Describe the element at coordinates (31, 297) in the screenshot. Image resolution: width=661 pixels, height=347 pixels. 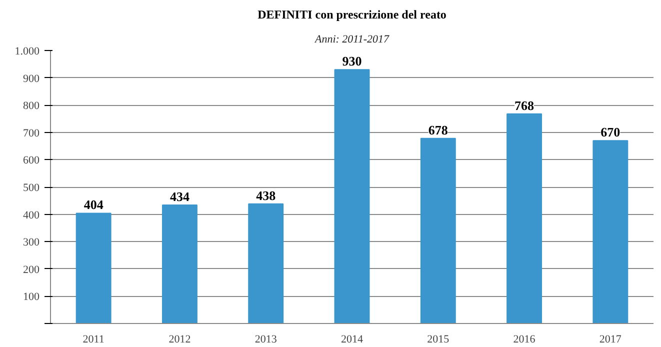
I see `y-tick-label: 100` at that location.